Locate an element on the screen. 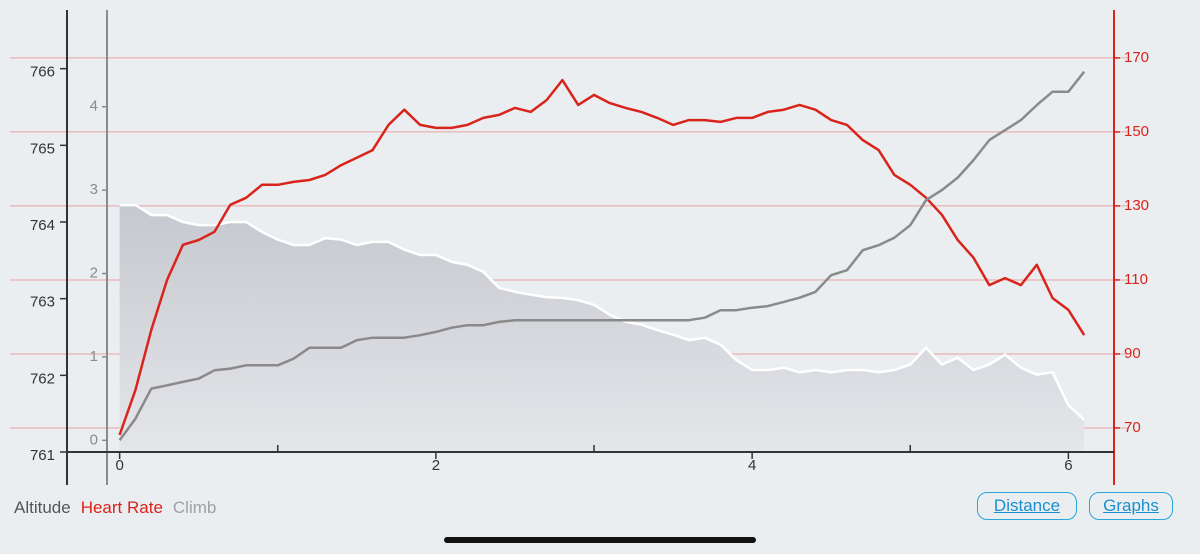 Image resolution: width=1200 pixels, height=554 pixels. y3-tick-label: 1 is located at coordinates (94, 356).